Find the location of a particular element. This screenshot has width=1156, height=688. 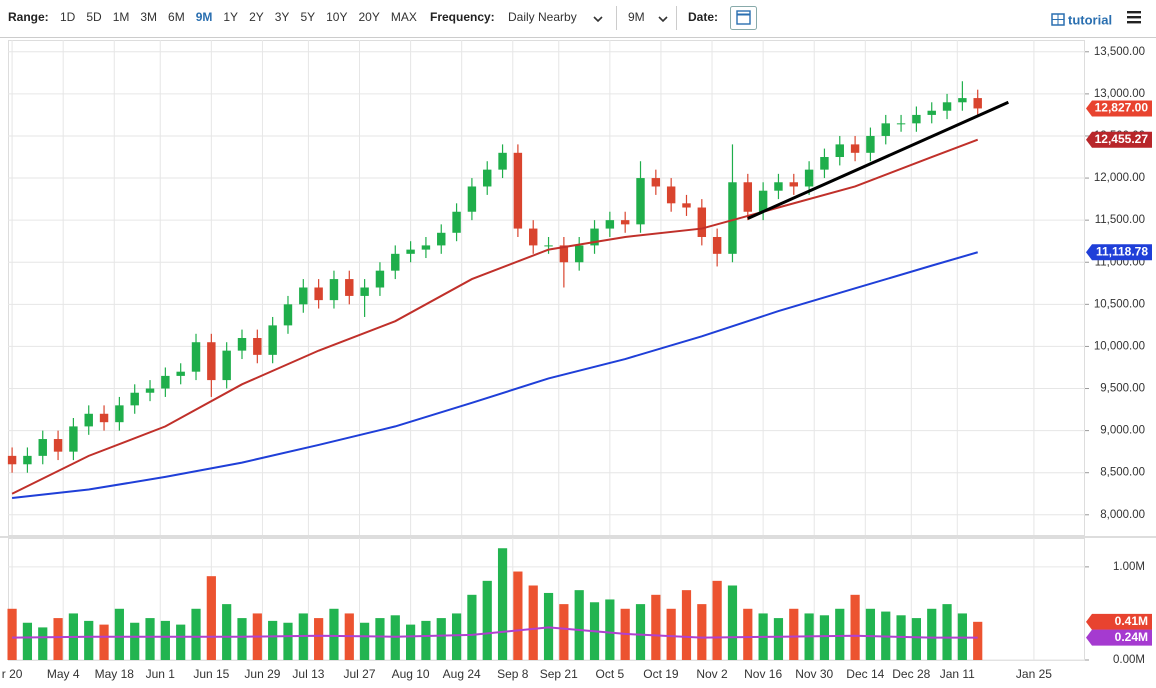

x-tick-label: Dec 28 is located at coordinates (911, 674).